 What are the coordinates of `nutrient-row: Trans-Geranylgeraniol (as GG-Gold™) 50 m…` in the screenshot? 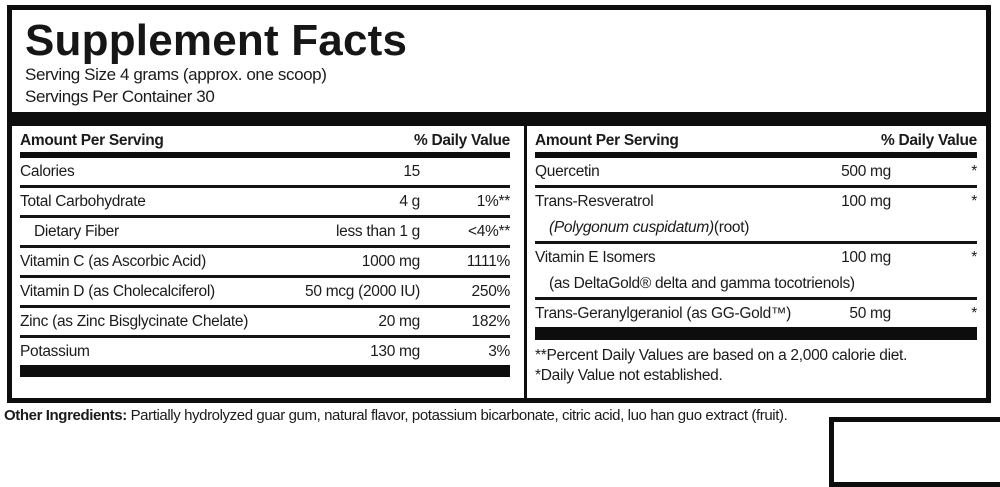 It's located at (756, 313).